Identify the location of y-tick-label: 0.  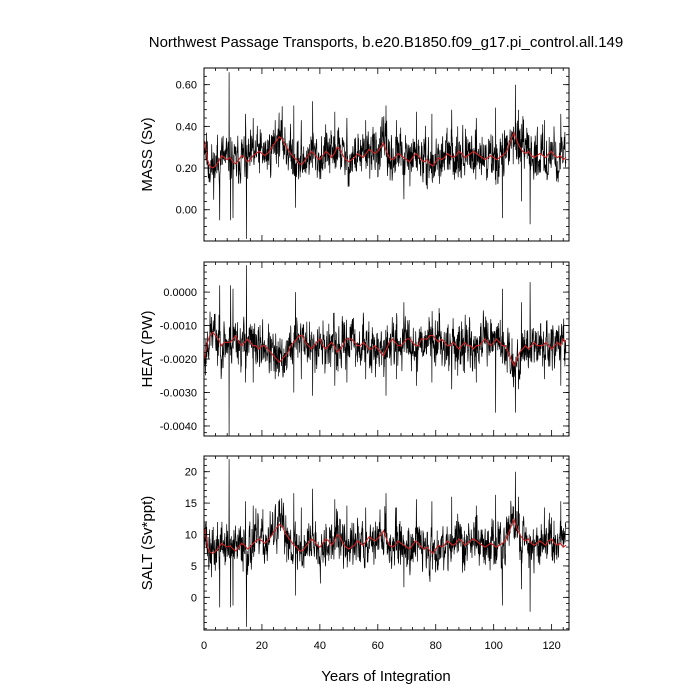
(194, 598).